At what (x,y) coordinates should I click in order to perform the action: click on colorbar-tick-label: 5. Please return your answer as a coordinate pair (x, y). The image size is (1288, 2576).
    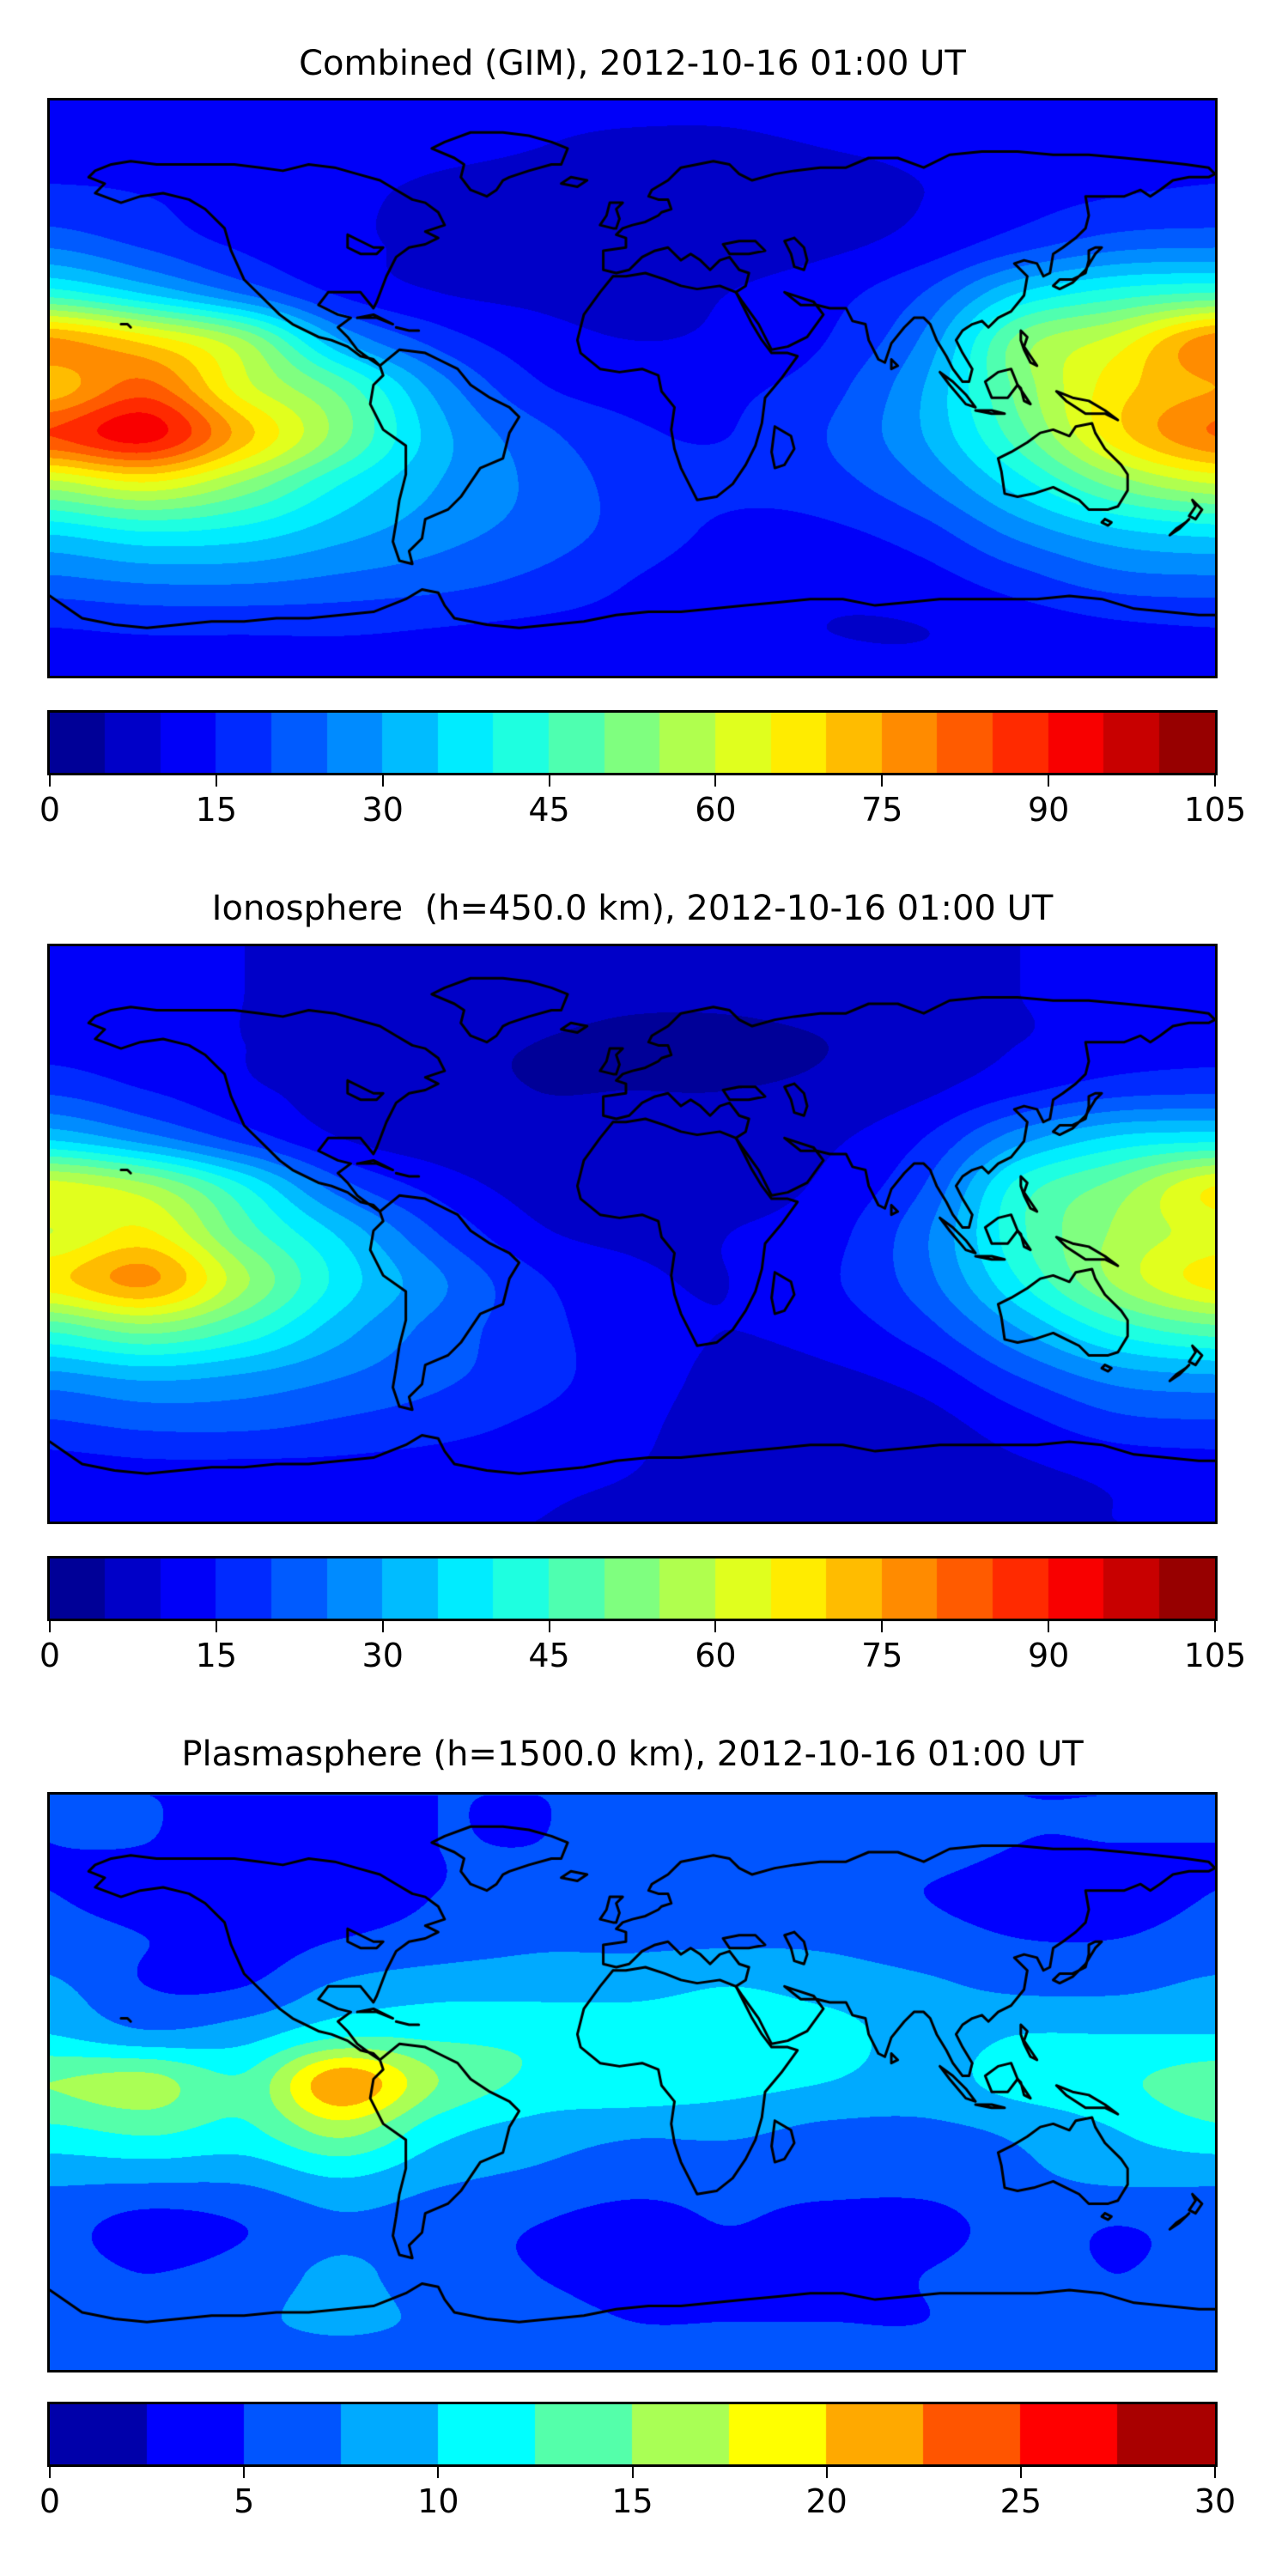
    Looking at the image, I should click on (244, 2501).